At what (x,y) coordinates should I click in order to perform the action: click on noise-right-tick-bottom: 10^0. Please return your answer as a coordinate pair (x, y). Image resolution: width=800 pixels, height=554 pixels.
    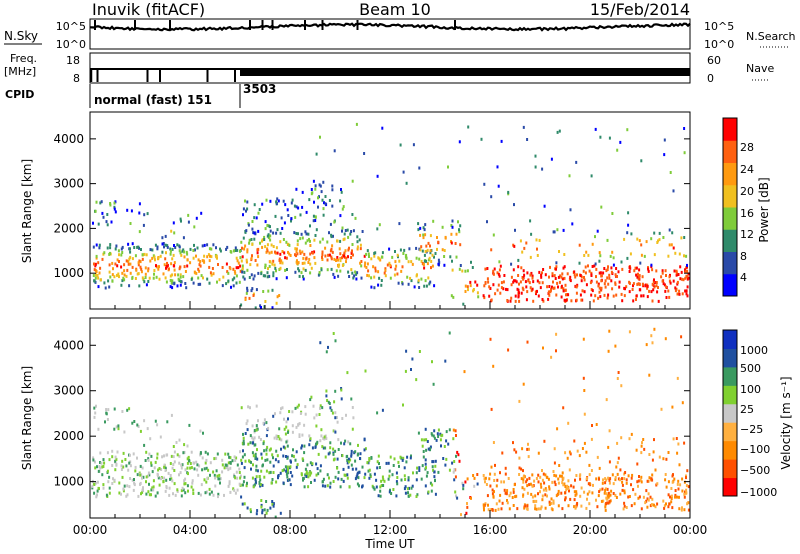
    Looking at the image, I should click on (719, 44).